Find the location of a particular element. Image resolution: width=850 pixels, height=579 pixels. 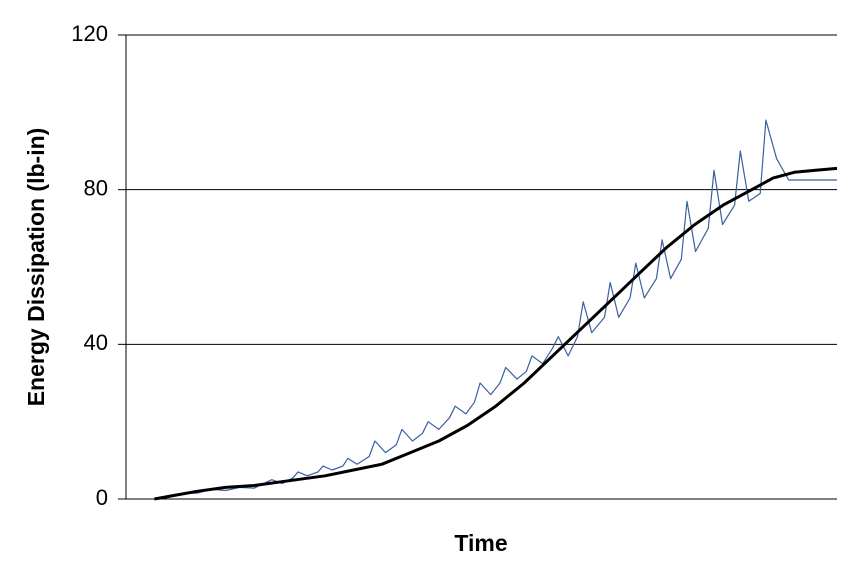

y-tick-label: 0 is located at coordinates (102, 497).